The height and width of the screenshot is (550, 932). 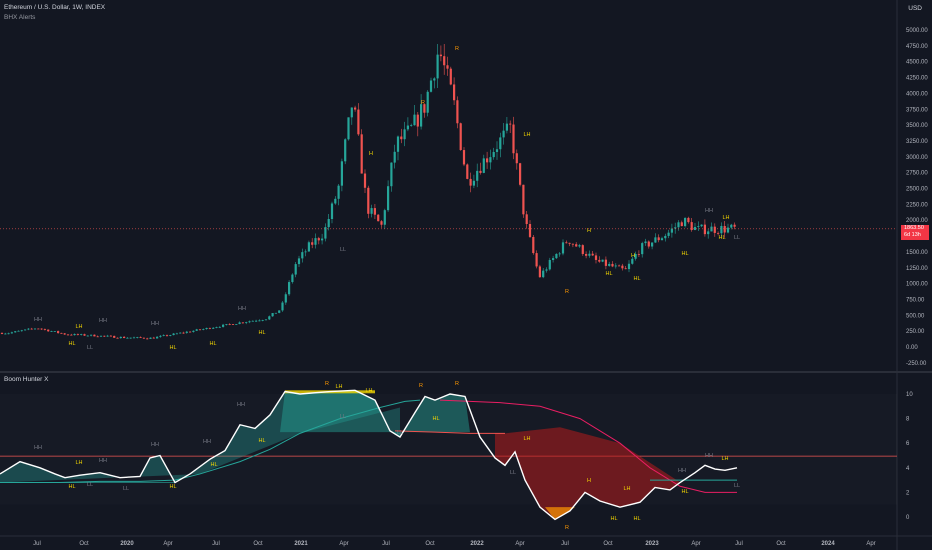 What do you see at coordinates (917, 79) in the screenshot?
I see `price-tick-label: 4250.00` at bounding box center [917, 79].